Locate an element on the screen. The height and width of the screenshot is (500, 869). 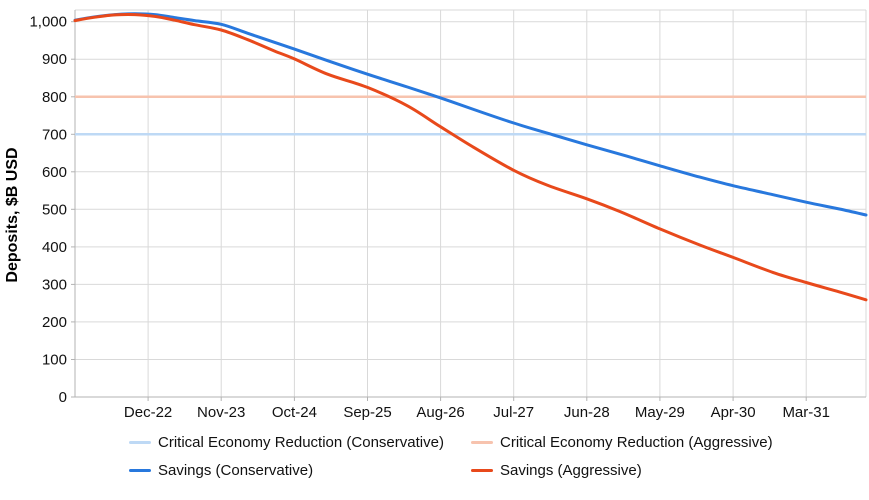
x-tick-label: Aug-26 is located at coordinates (440, 412).